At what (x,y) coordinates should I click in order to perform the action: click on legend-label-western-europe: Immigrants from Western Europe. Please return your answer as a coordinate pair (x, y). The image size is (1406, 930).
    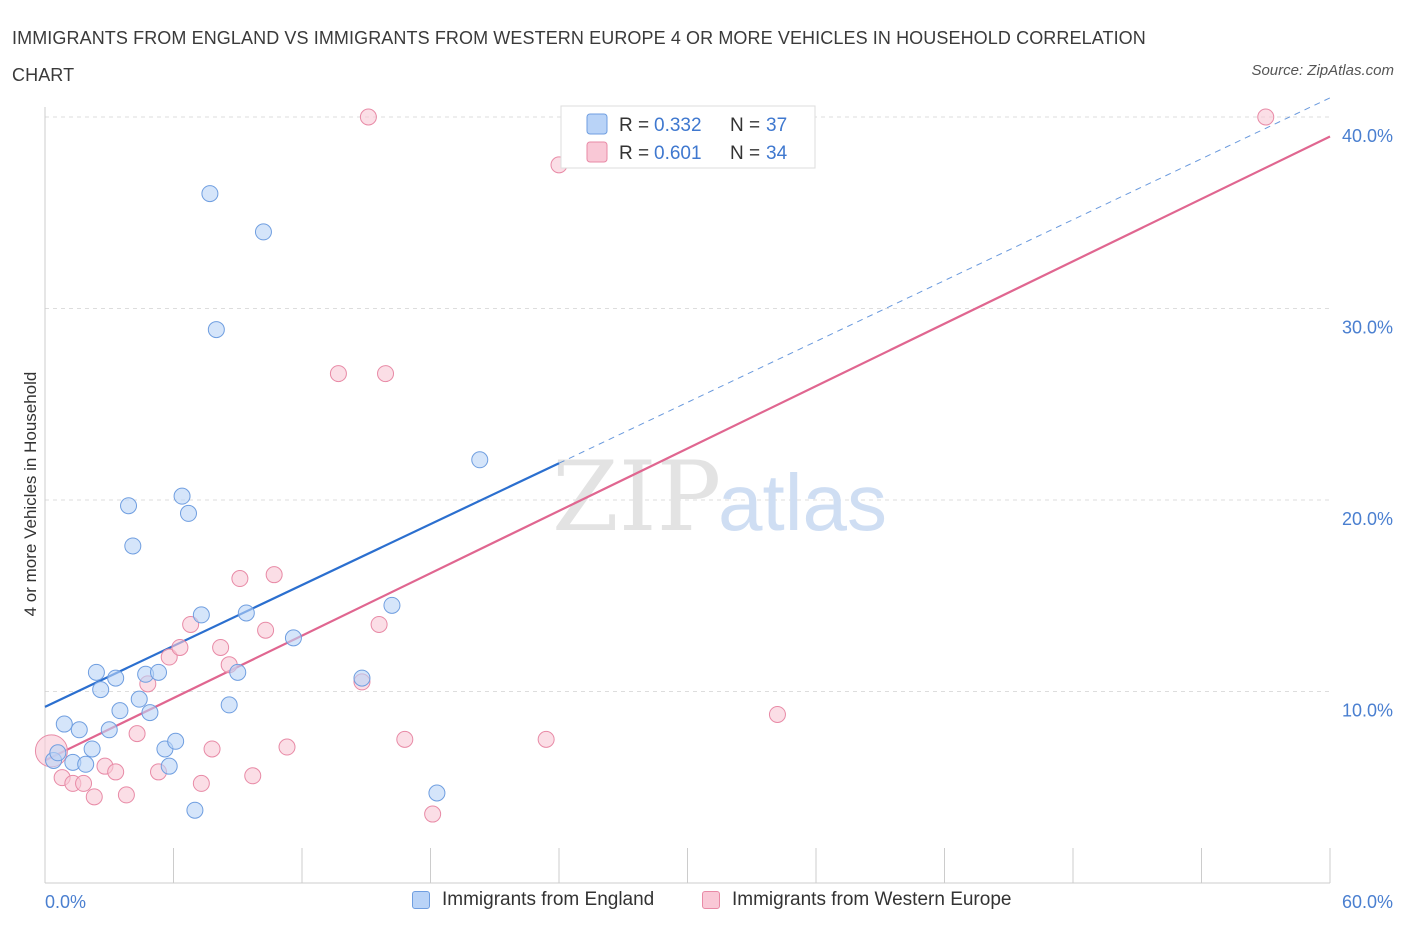
    Looking at the image, I should click on (872, 899).